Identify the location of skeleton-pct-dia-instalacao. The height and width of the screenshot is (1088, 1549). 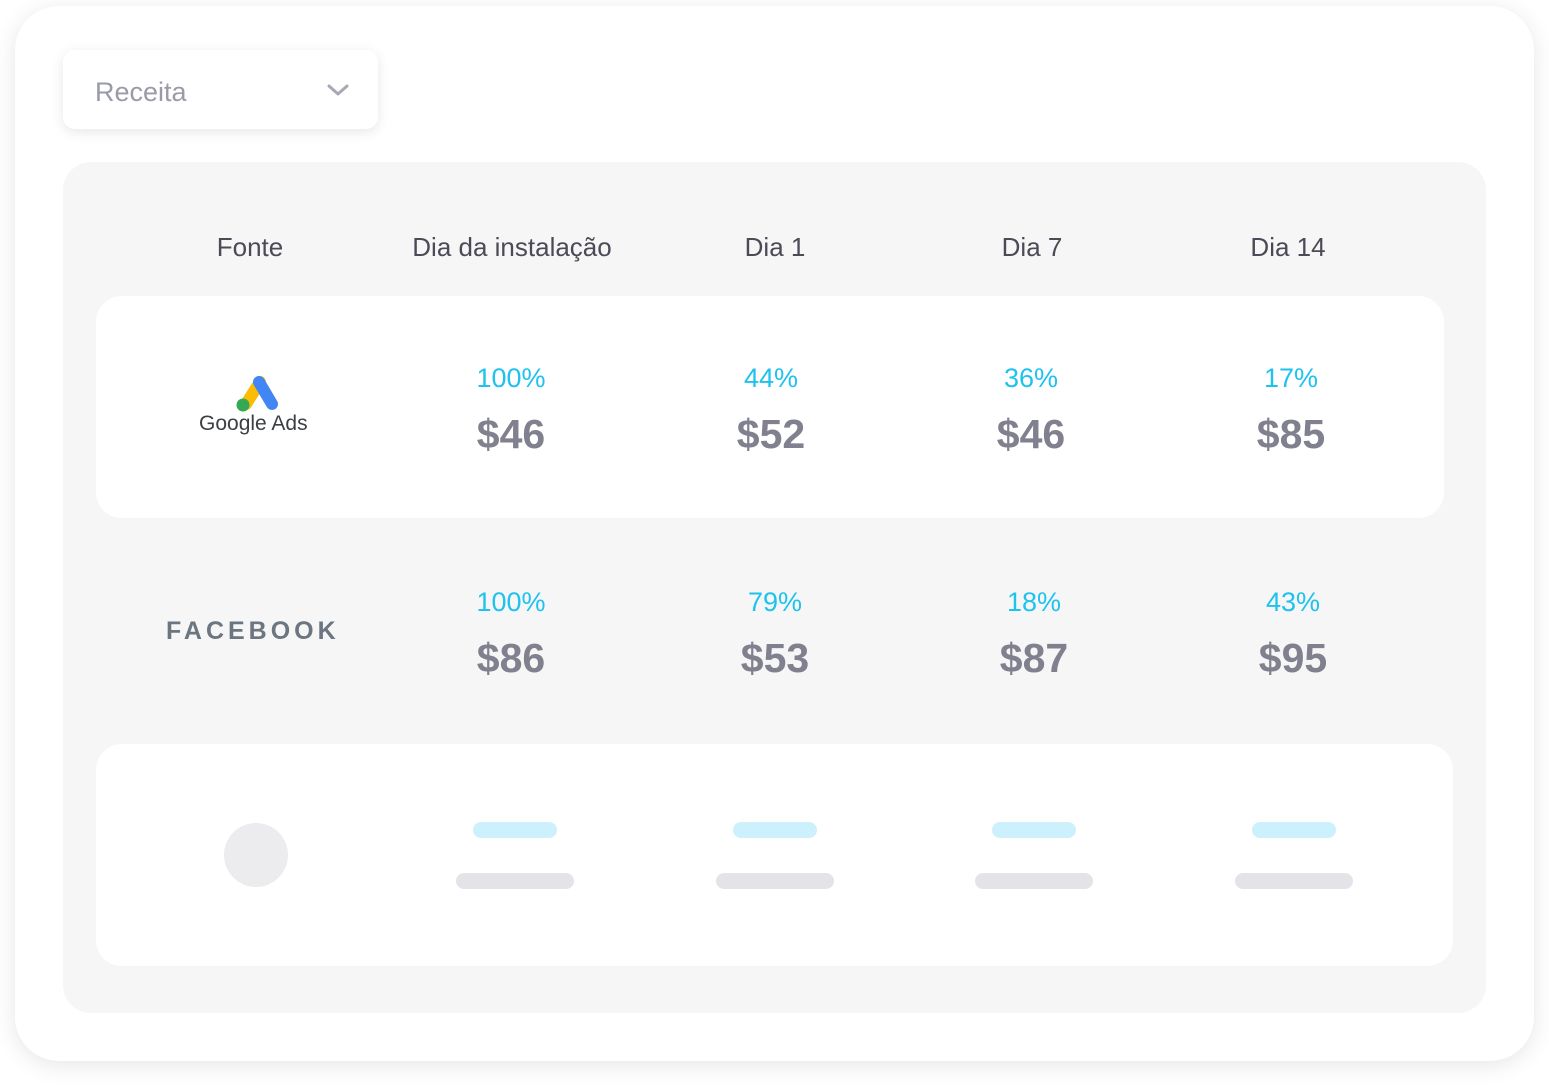
(515, 830).